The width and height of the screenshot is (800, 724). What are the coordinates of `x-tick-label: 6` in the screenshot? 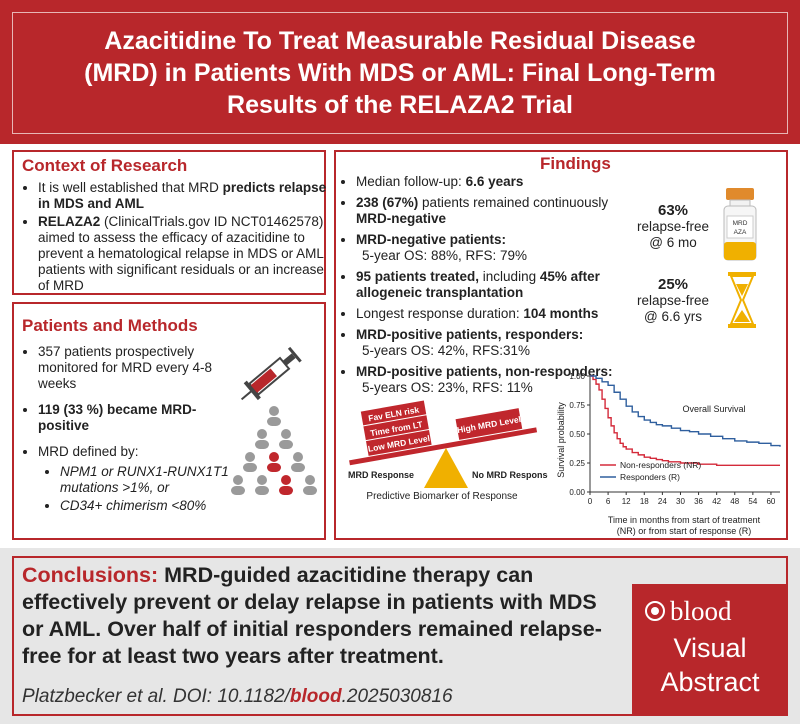 It's located at (608, 501).